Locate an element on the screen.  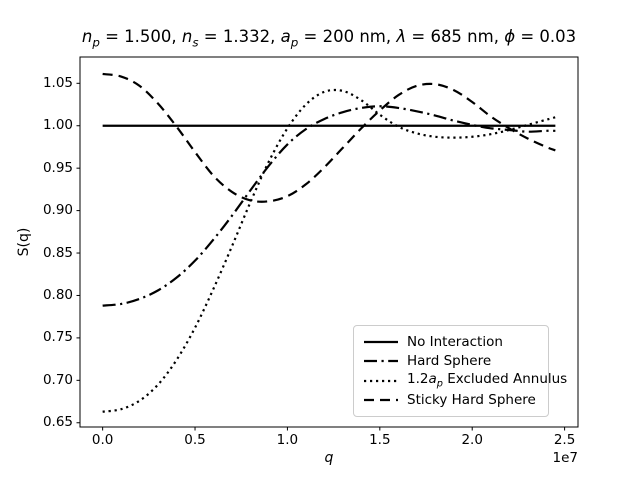
legend-item-hard-sphere: Hard Sphere is located at coordinates (452, 362).